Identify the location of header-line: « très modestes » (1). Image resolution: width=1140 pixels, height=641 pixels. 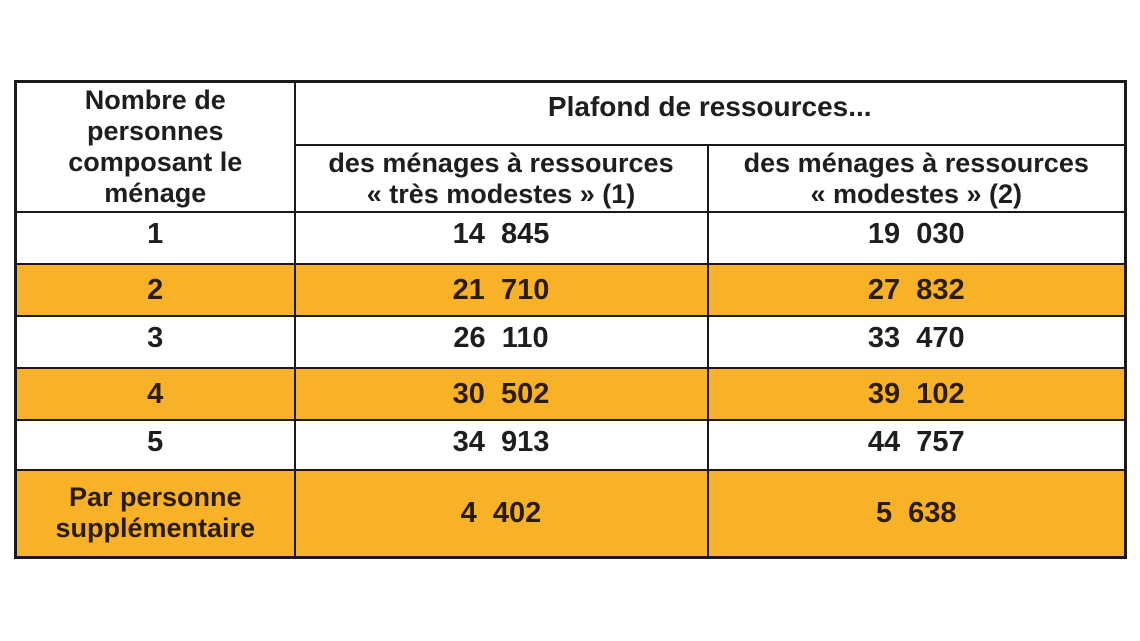
(501, 193).